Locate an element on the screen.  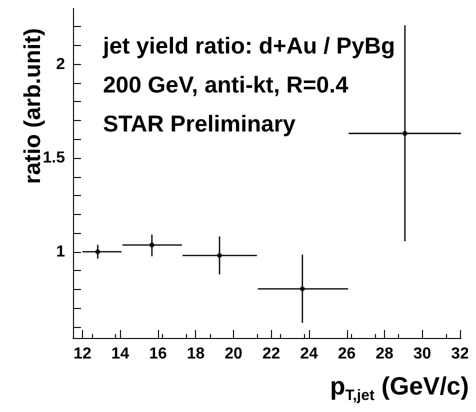
x-tick-label: 12 is located at coordinates (83, 354).